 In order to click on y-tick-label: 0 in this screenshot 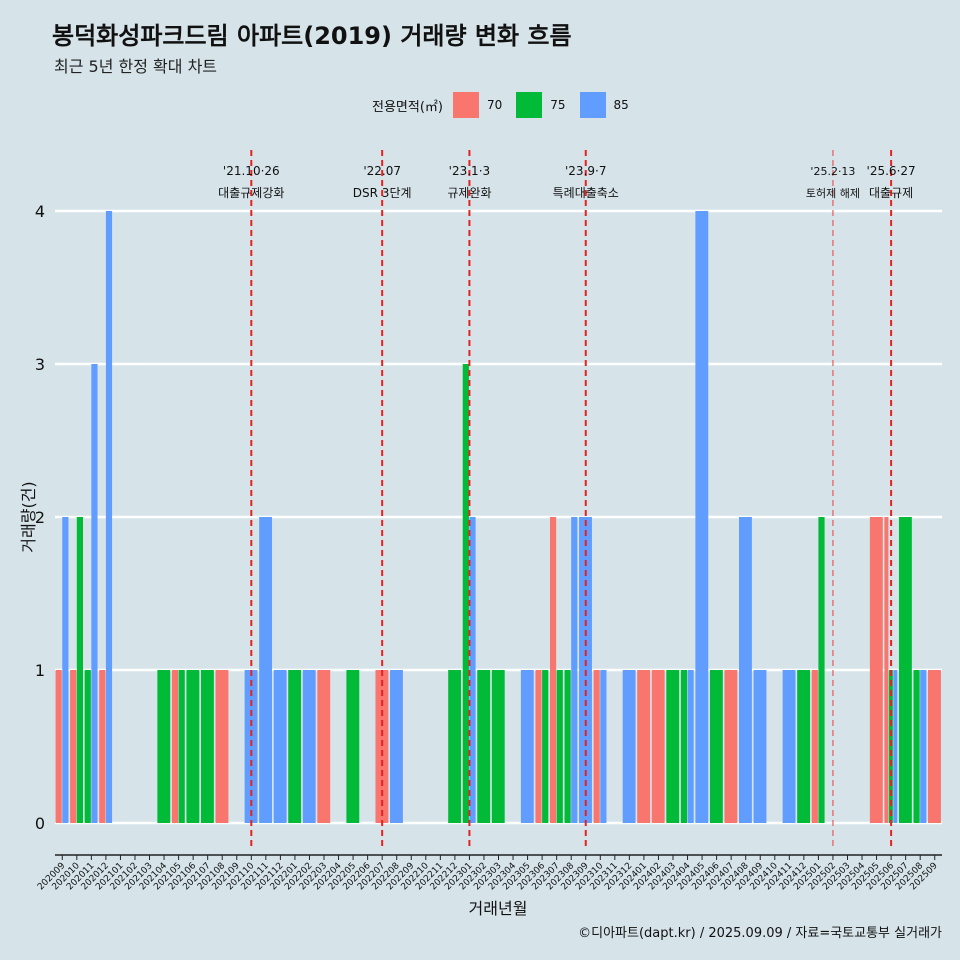, I will do `click(40, 823)`.